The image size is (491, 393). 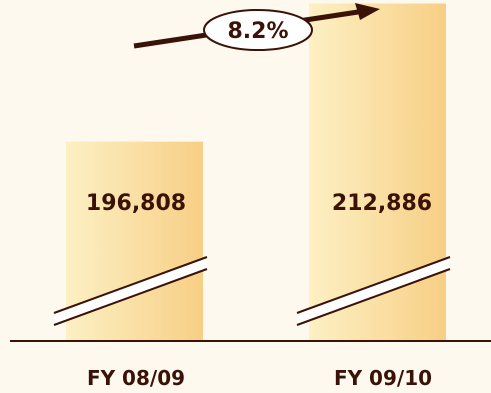 I want to click on growth-ellipse, so click(x=258, y=30).